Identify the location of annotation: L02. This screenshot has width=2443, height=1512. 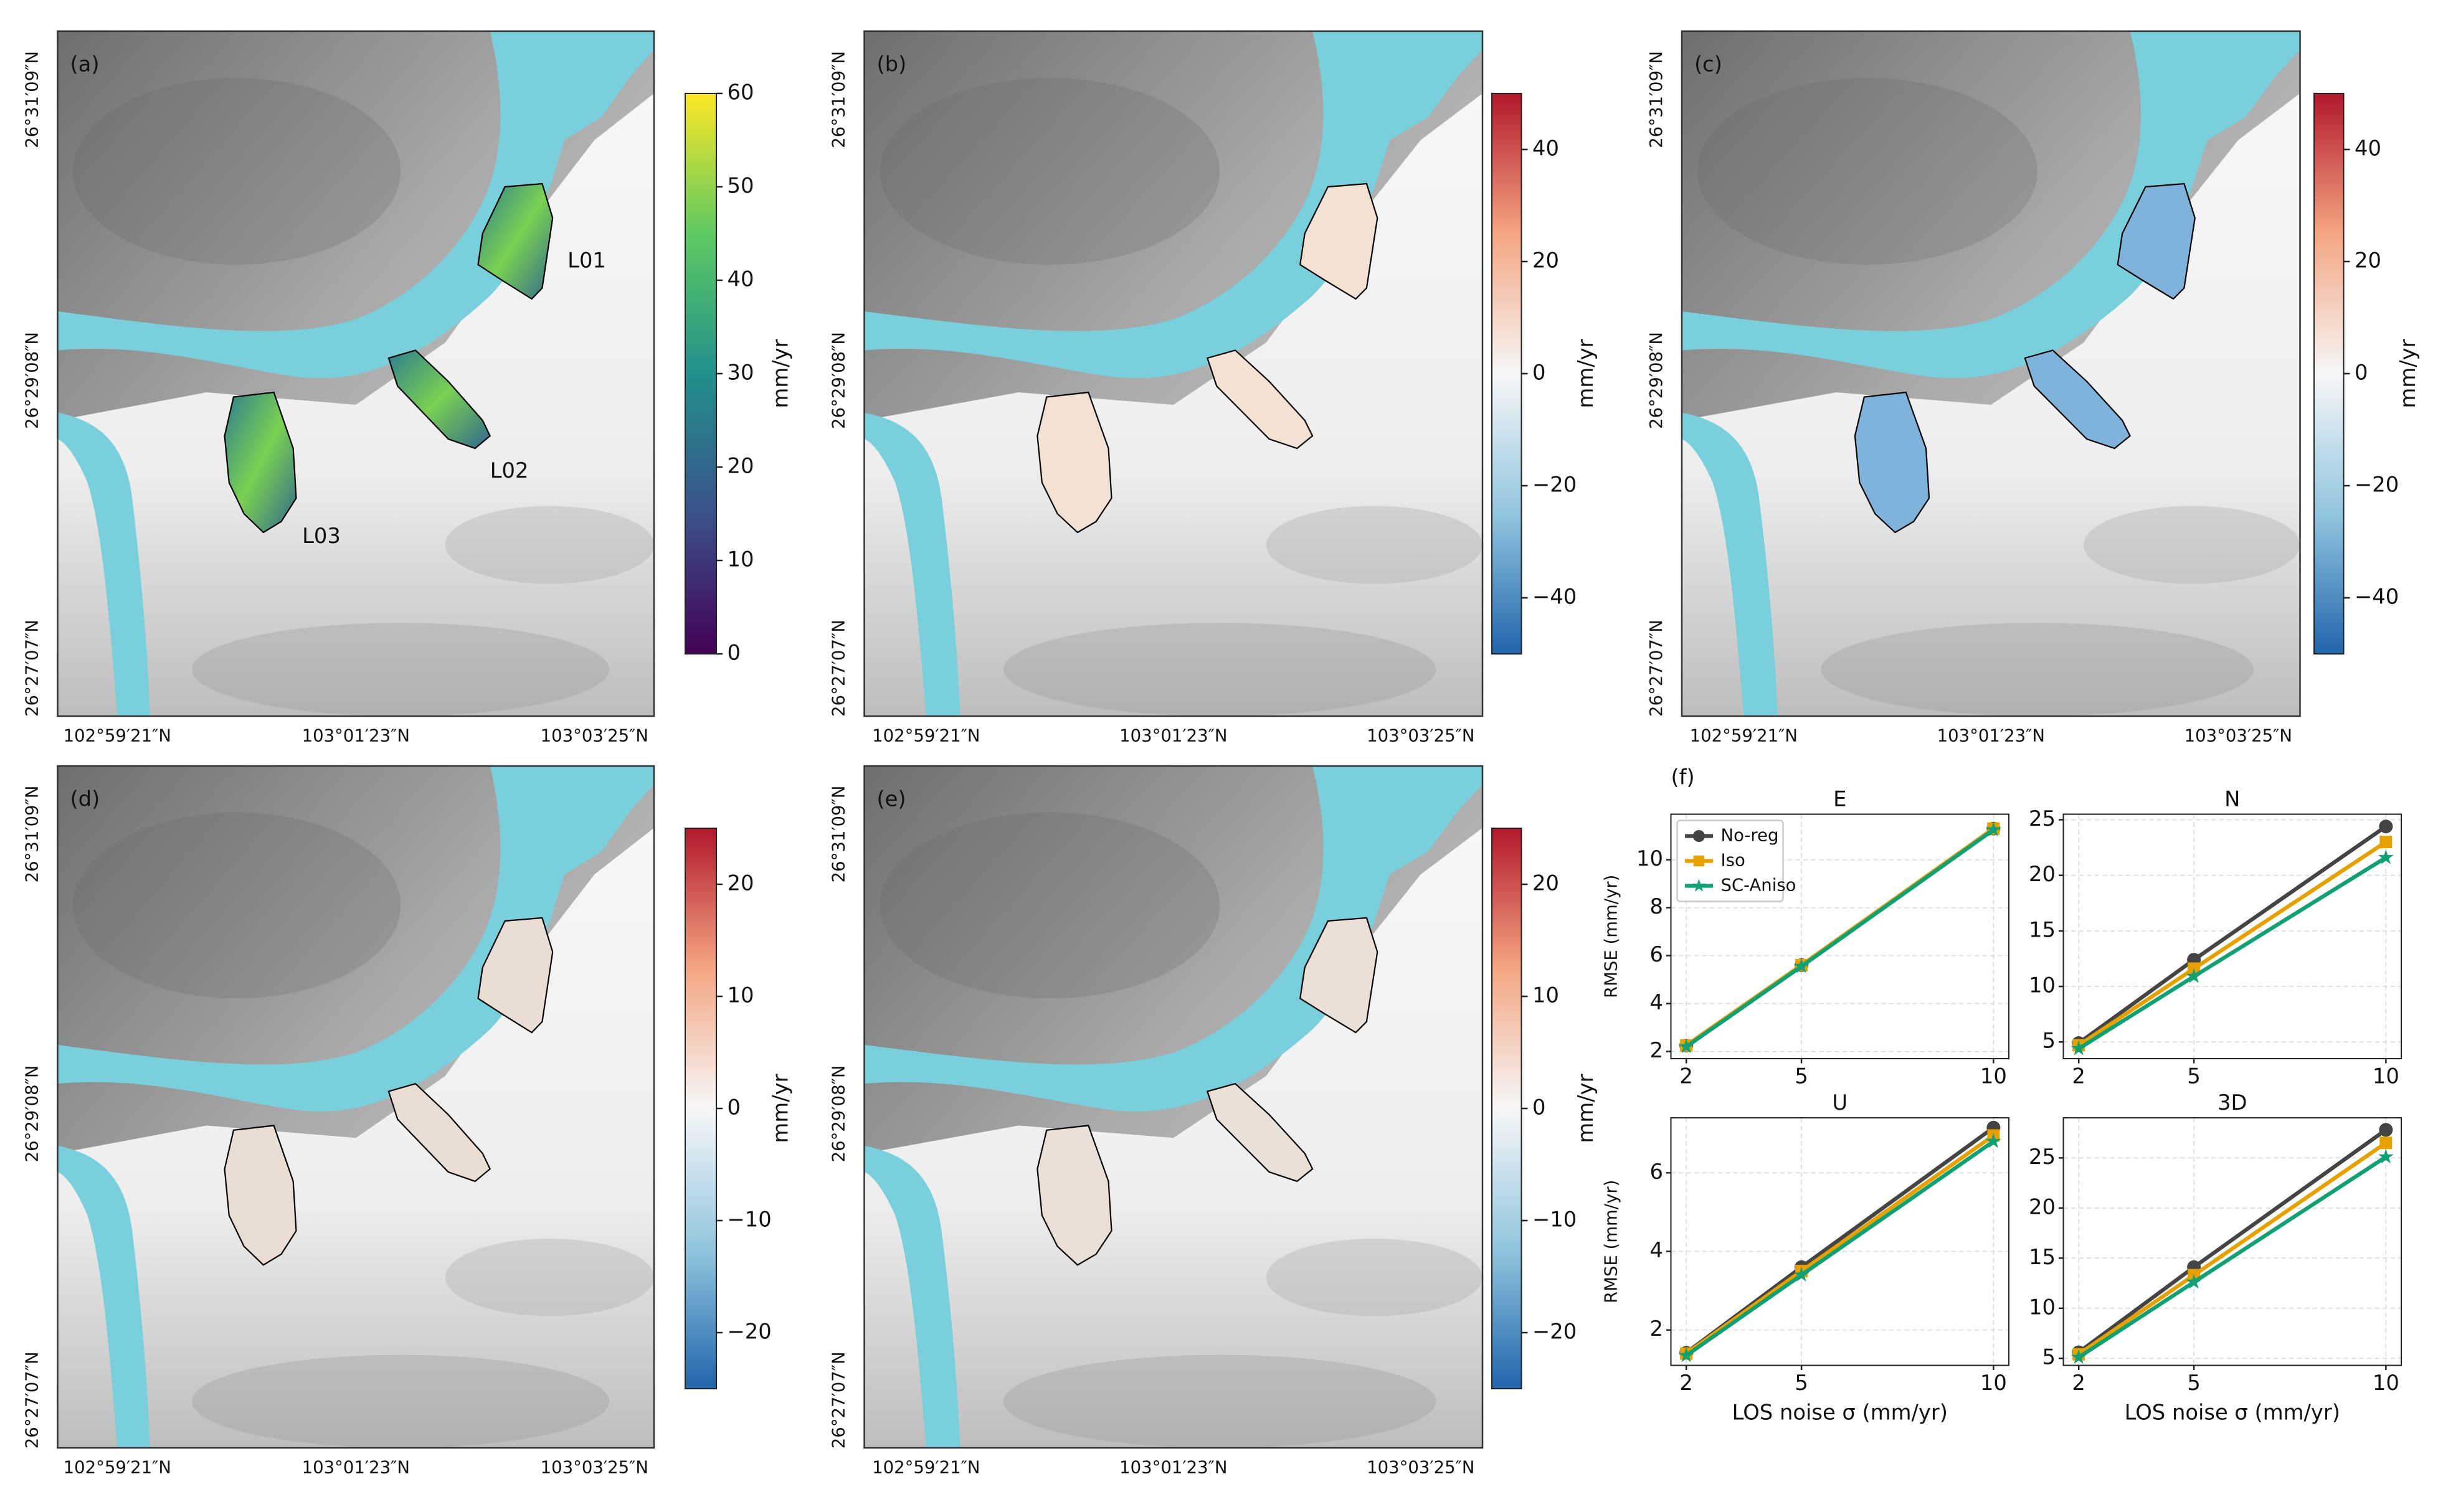
(509, 470).